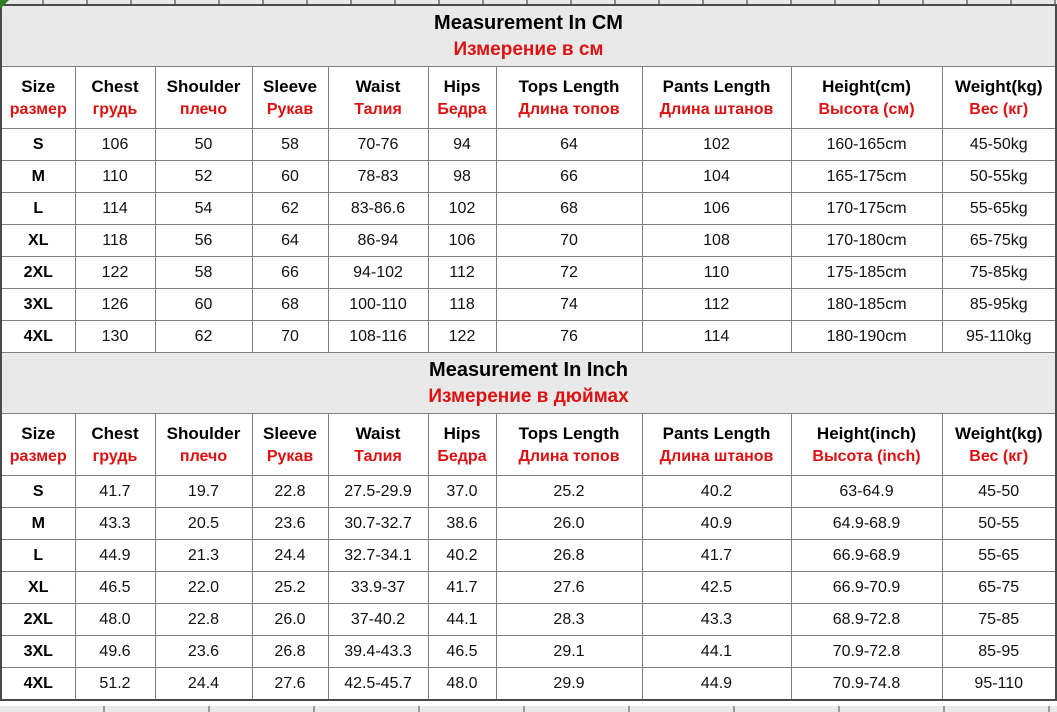 This screenshot has height=712, width=1057. I want to click on value-cell: 95-110kg, so click(999, 336).